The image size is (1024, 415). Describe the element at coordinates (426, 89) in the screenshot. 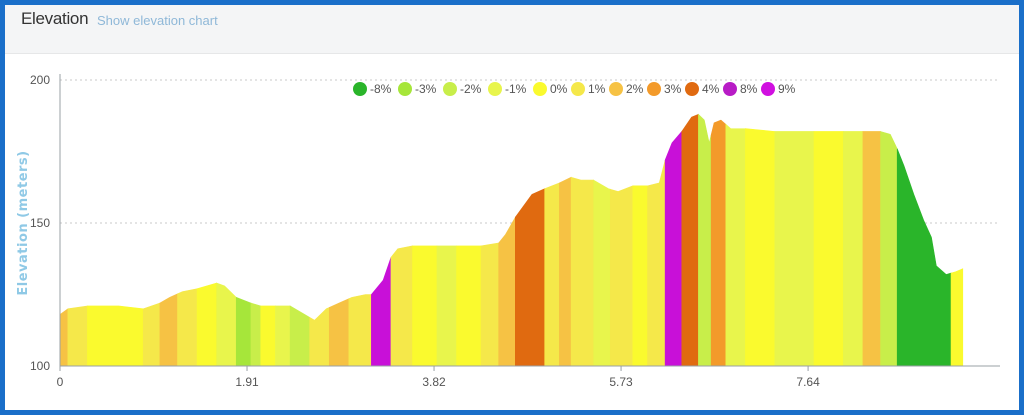

I see `legend-label-1: -3%` at that location.